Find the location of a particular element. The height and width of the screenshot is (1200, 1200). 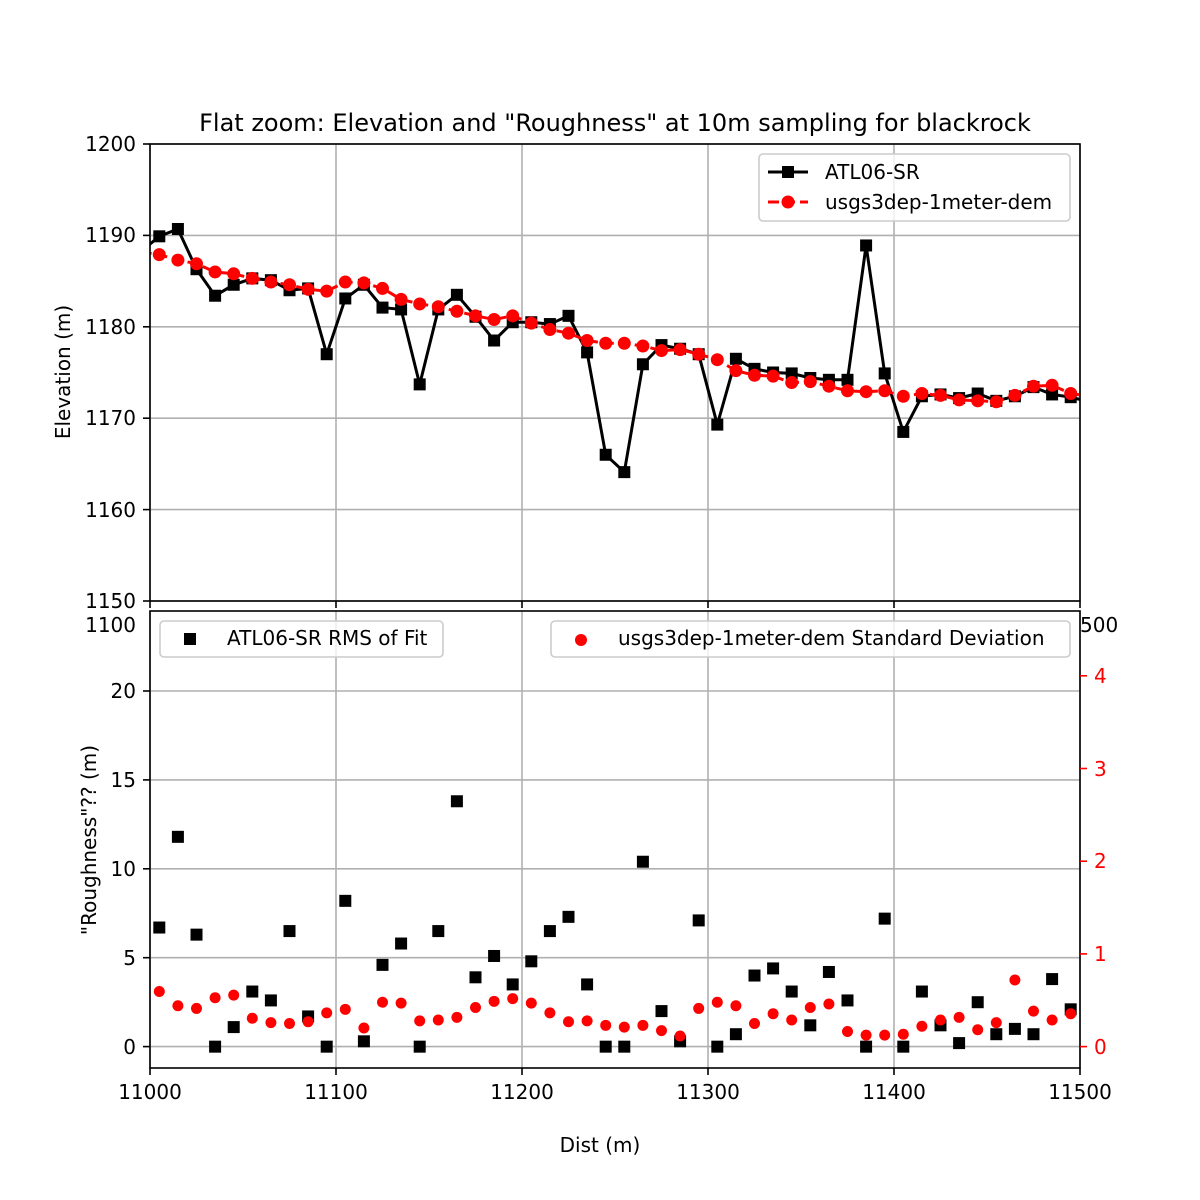

top-legend: ATL06-SR usgs3dep-1meter-dem is located at coordinates (914, 187).